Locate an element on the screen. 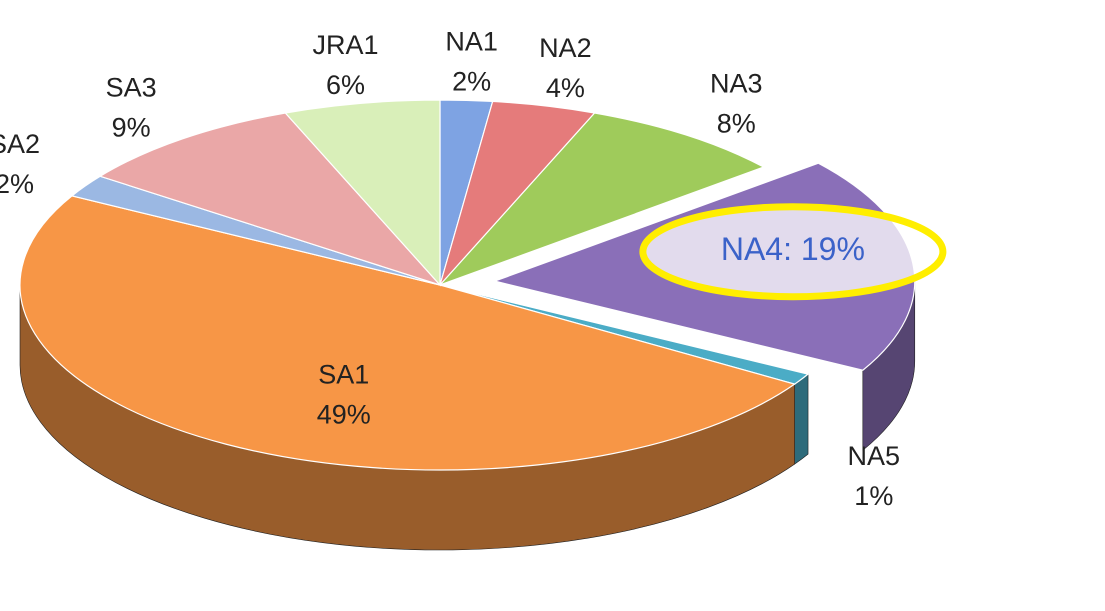  value-label: 1% is located at coordinates (873, 496).